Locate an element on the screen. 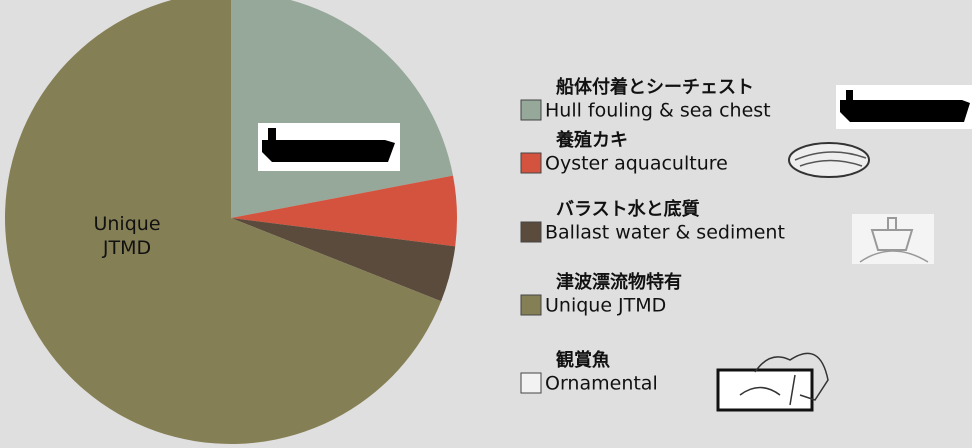 This screenshot has width=972, height=448. legend-label: Oyster aquaculture is located at coordinates (636, 164).